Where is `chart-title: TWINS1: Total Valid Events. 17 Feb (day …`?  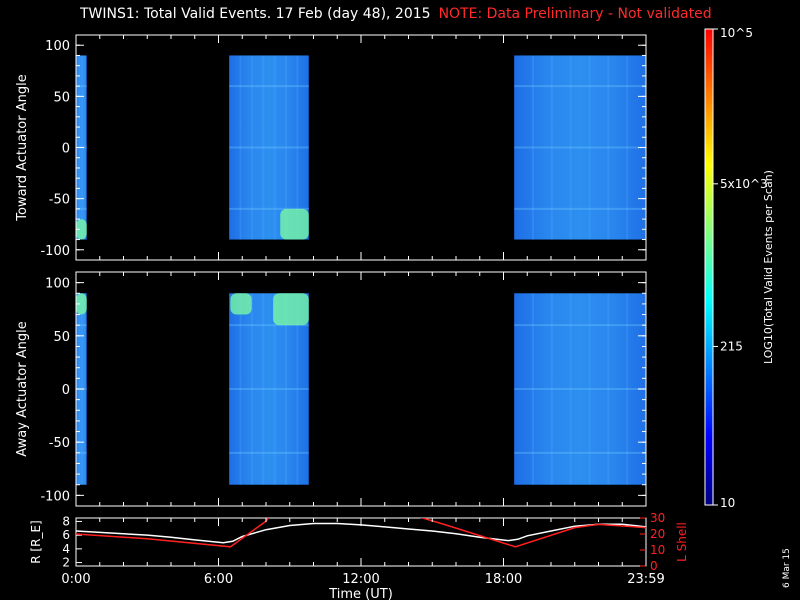
chart-title: TWINS1: Total Valid Events. 17 Feb (day … is located at coordinates (396, 14).